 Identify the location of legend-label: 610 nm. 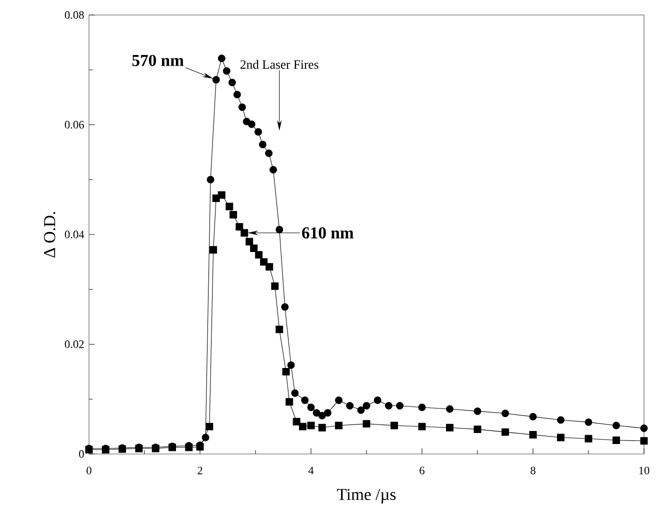
(328, 232).